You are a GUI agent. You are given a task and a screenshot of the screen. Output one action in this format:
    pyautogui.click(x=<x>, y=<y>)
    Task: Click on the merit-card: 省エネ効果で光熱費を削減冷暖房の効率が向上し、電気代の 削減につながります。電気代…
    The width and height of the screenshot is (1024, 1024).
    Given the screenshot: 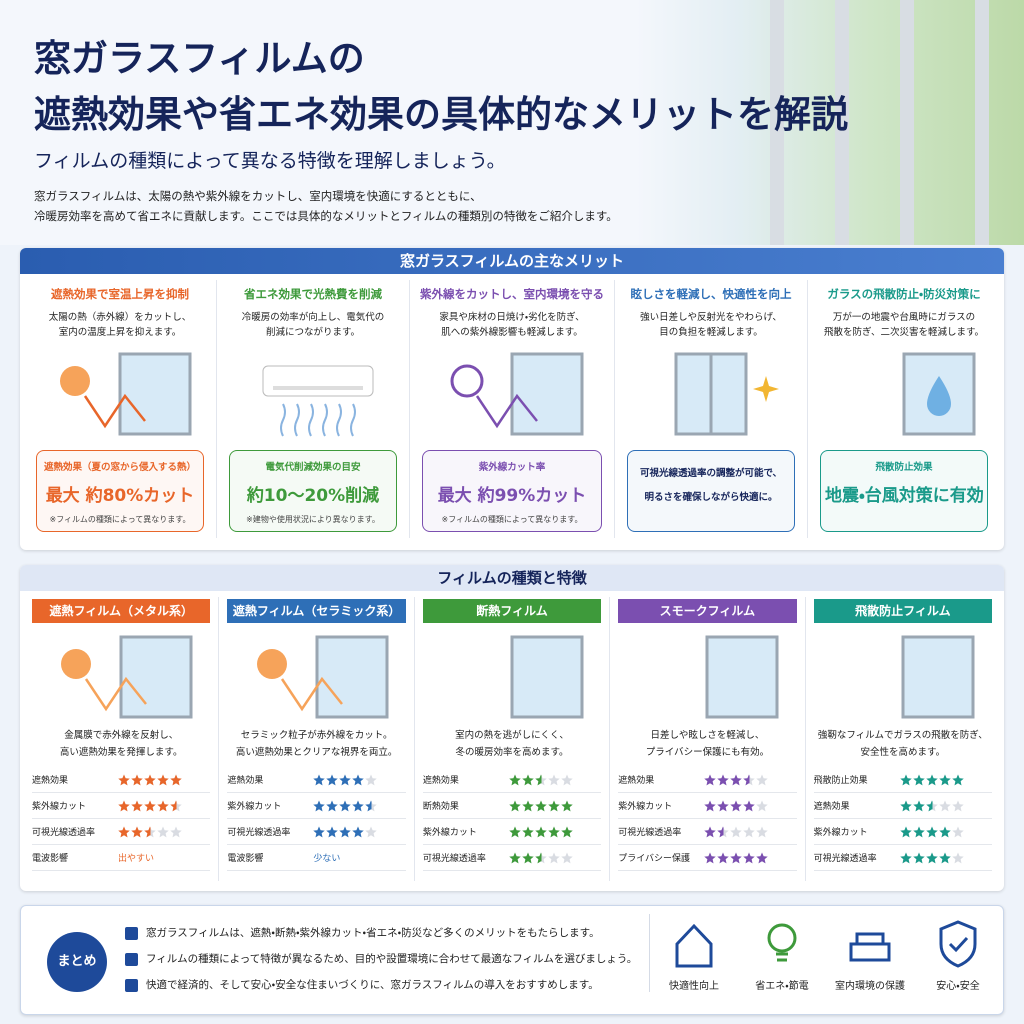 What is the action you would take?
    pyautogui.click(x=313, y=409)
    